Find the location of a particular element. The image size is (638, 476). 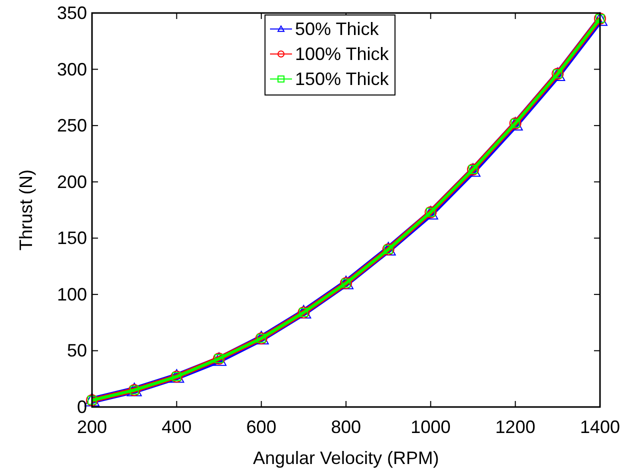

y-tick-label: 0 is located at coordinates (81, 407).